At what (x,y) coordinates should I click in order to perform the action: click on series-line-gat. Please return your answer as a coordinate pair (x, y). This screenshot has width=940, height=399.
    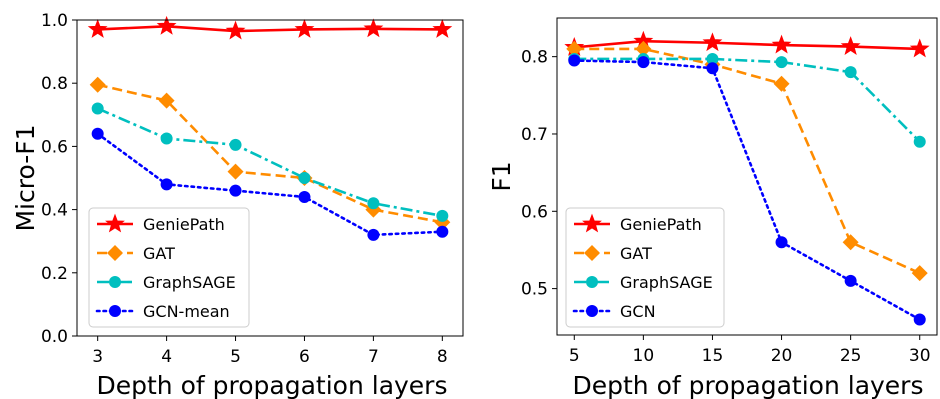
    Looking at the image, I should click on (270, 153).